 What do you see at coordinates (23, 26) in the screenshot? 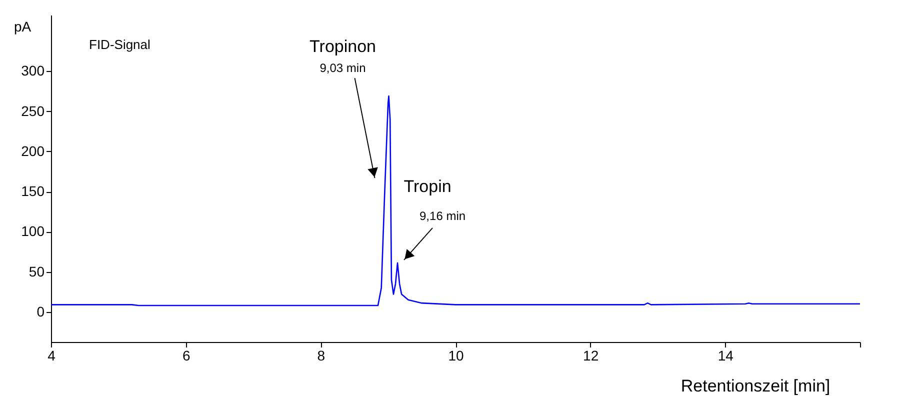
I see `y-axis-title: pA` at bounding box center [23, 26].